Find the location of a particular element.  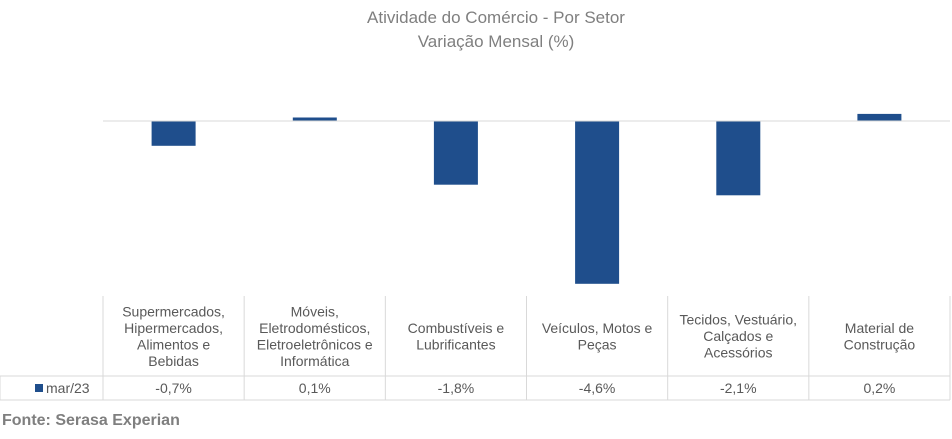

category-label-line: Supermercados, is located at coordinates (173, 311).